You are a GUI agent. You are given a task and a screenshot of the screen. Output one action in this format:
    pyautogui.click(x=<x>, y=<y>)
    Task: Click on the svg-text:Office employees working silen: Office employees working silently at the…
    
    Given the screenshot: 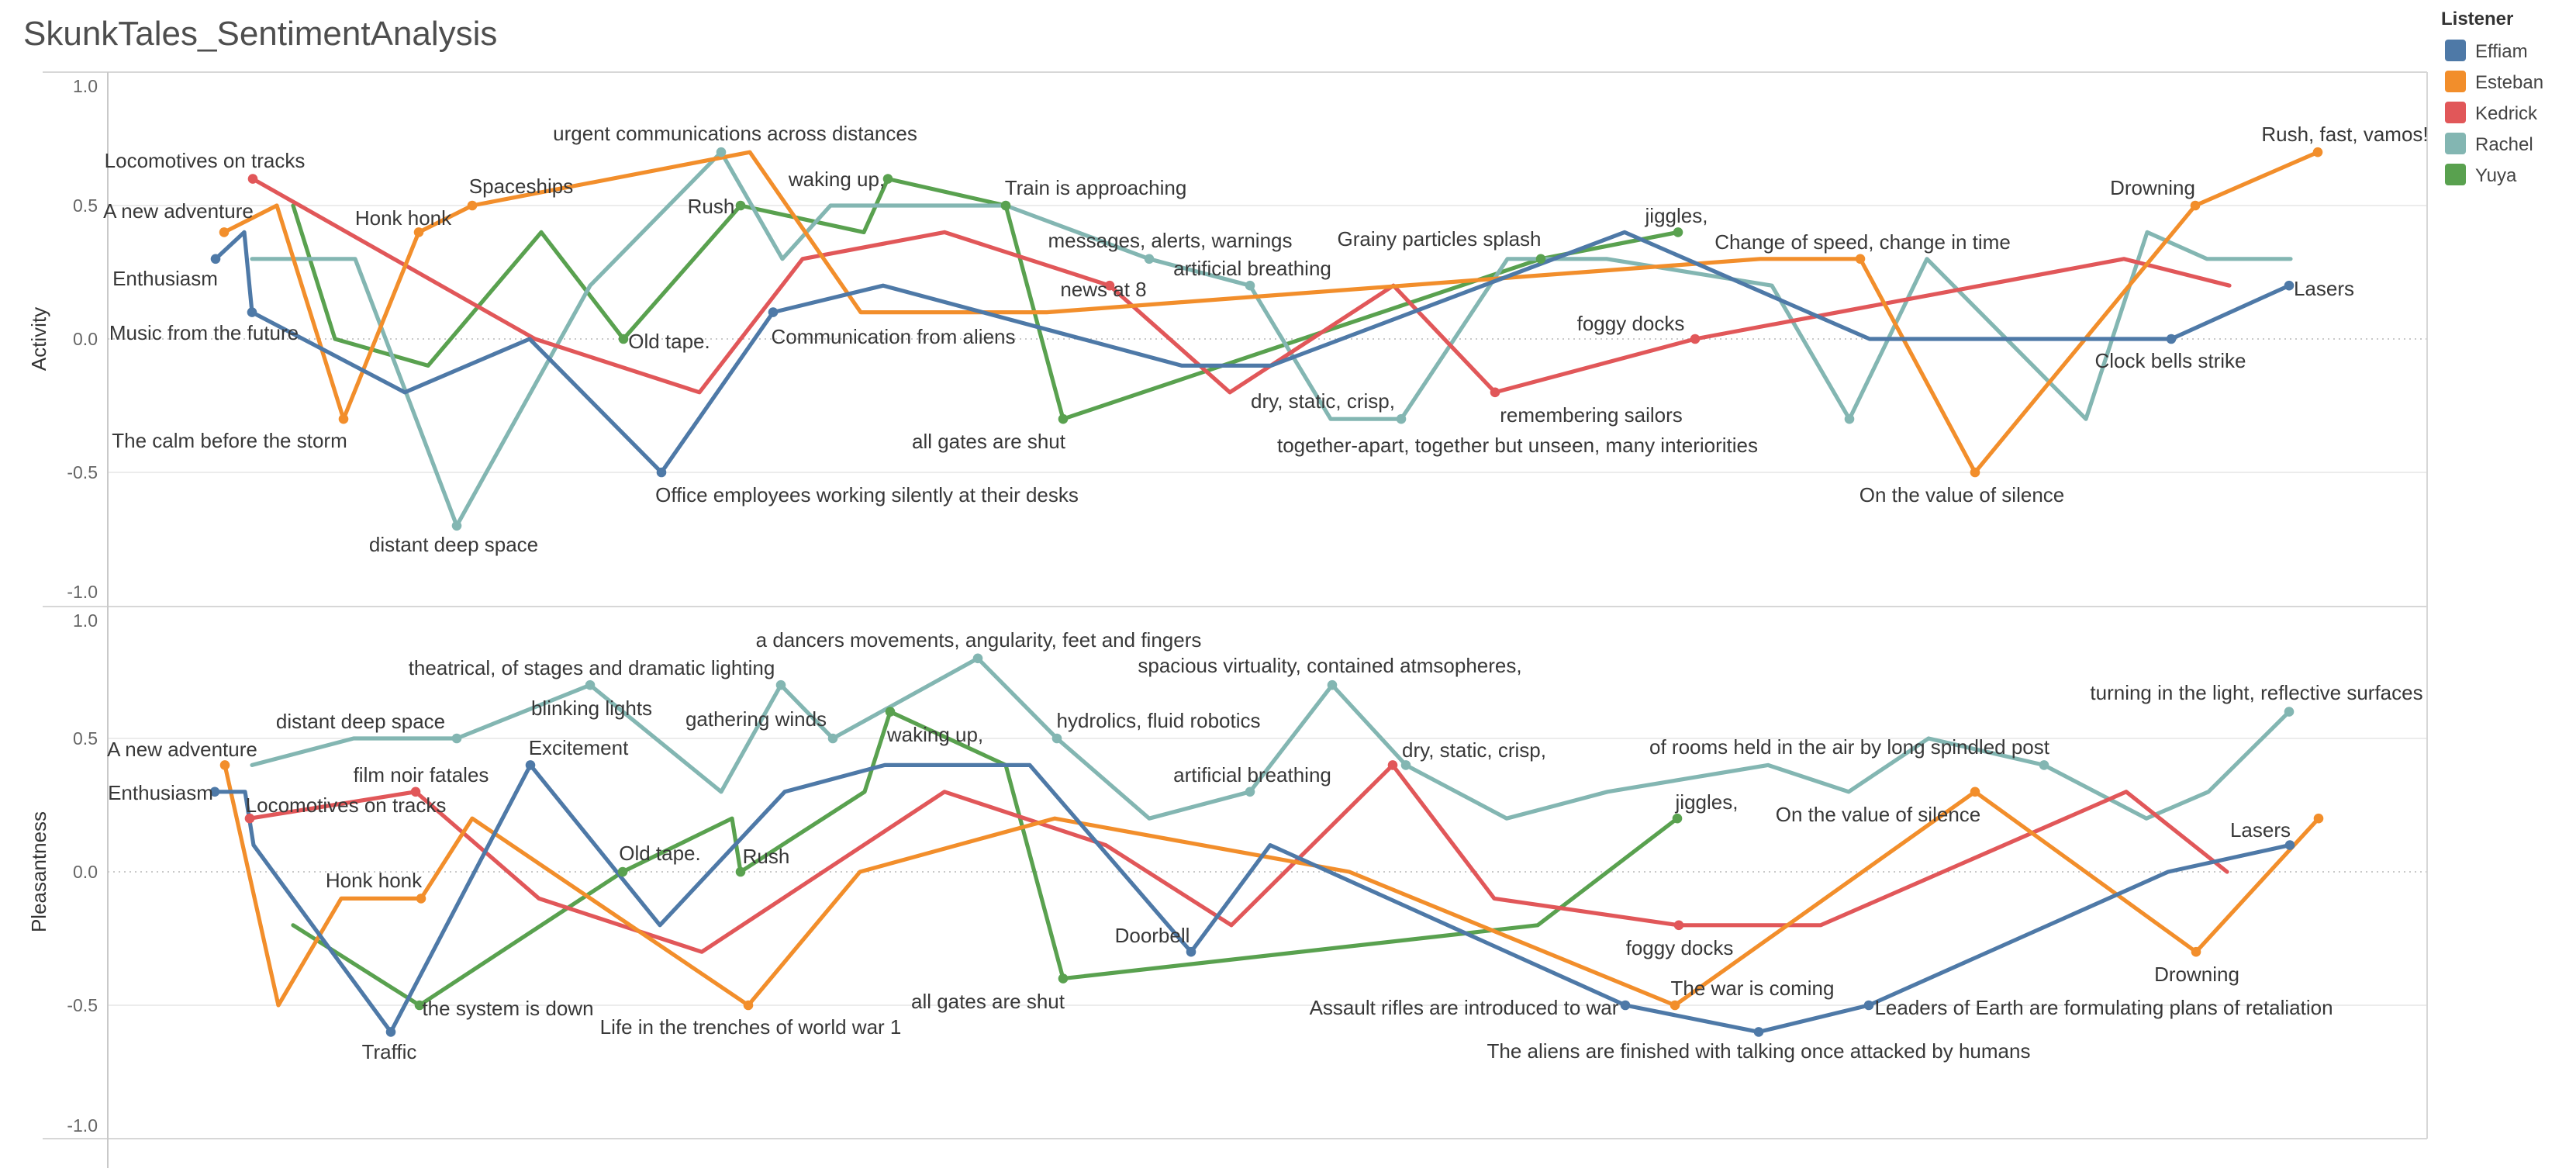 What is the action you would take?
    pyautogui.click(x=867, y=494)
    